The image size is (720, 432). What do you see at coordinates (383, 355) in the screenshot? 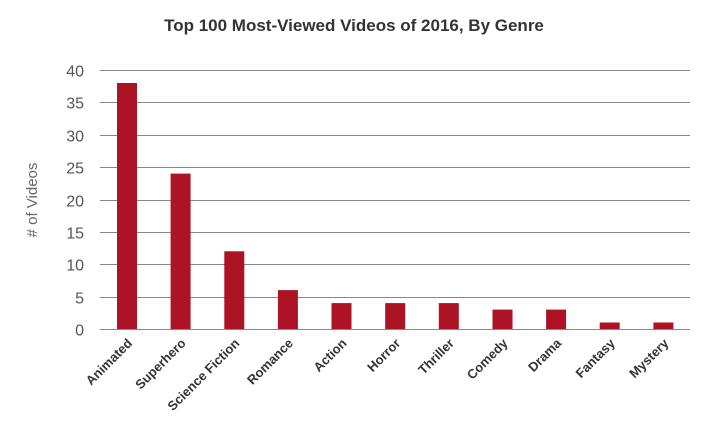
I see `x-tick-label: Horror` at bounding box center [383, 355].